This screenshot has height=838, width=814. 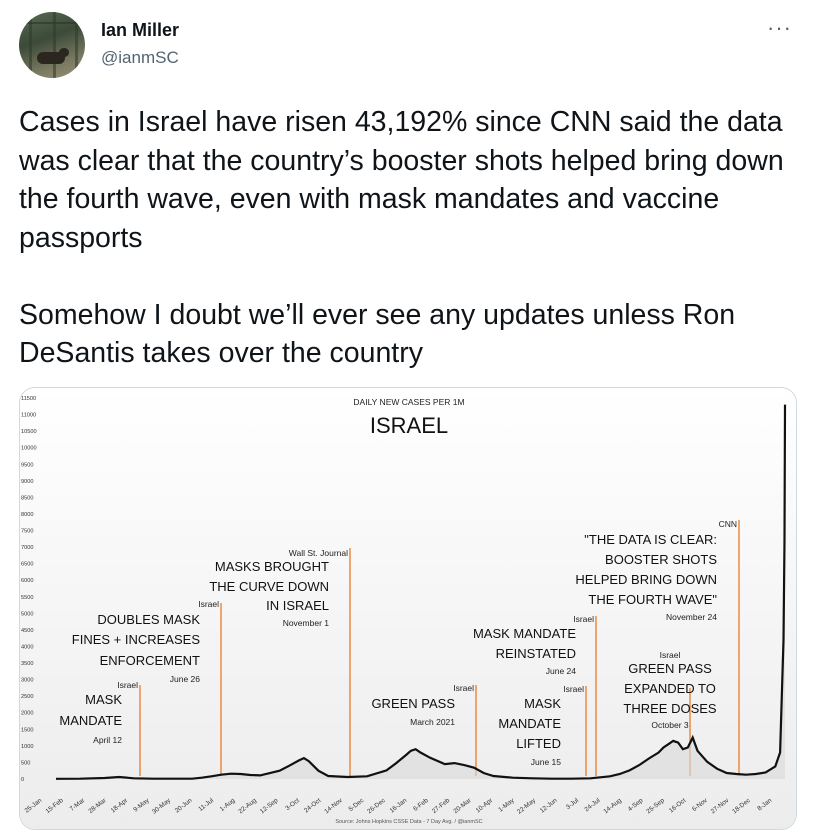 What do you see at coordinates (27, 631) in the screenshot?
I see `y-tick-label: 4500` at bounding box center [27, 631].